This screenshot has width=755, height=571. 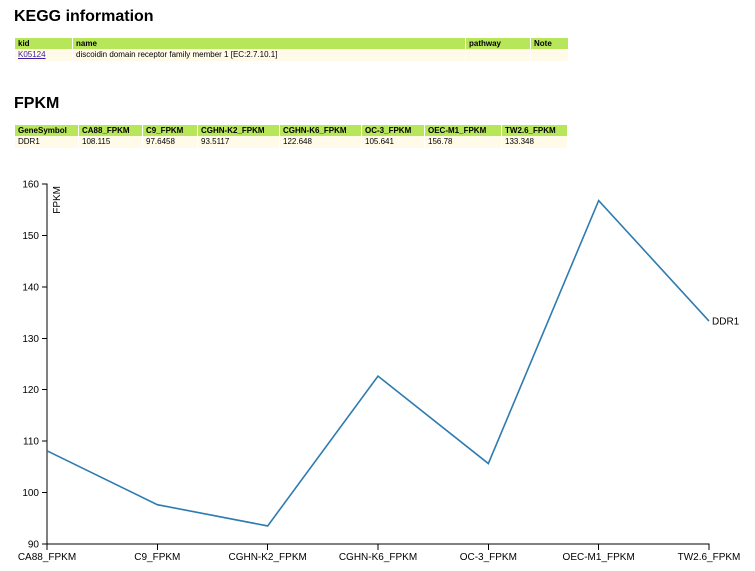 I want to click on kegg-header-pathway: pathway, so click(x=498, y=43).